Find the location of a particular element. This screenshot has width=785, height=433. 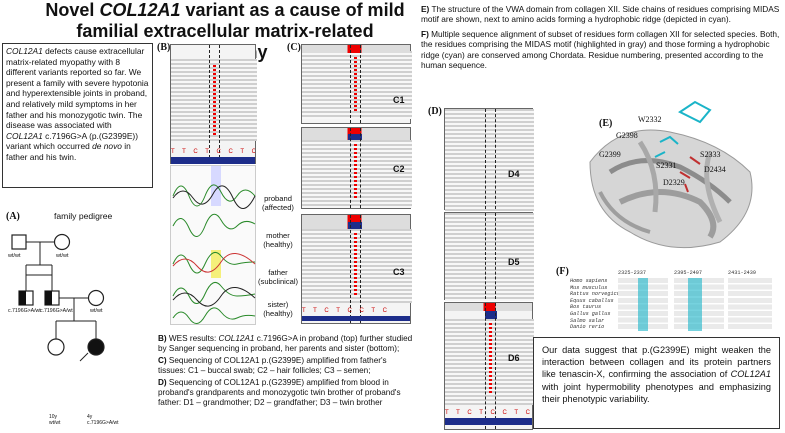

intro-denovo: de novo is located at coordinates (107, 146).